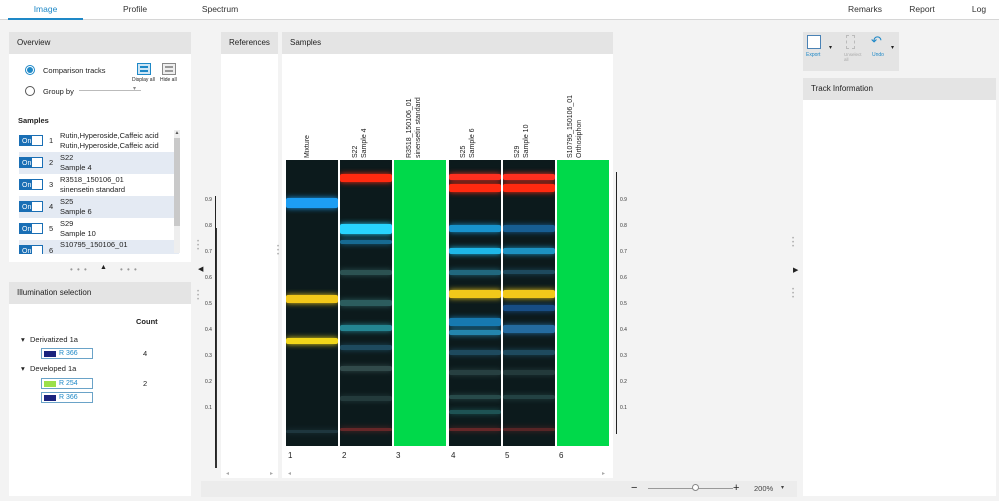 Image resolution: width=999 pixels, height=501 pixels. Describe the element at coordinates (208, 252) in the screenshot. I see `rf-tick-label: 0.7` at that location.